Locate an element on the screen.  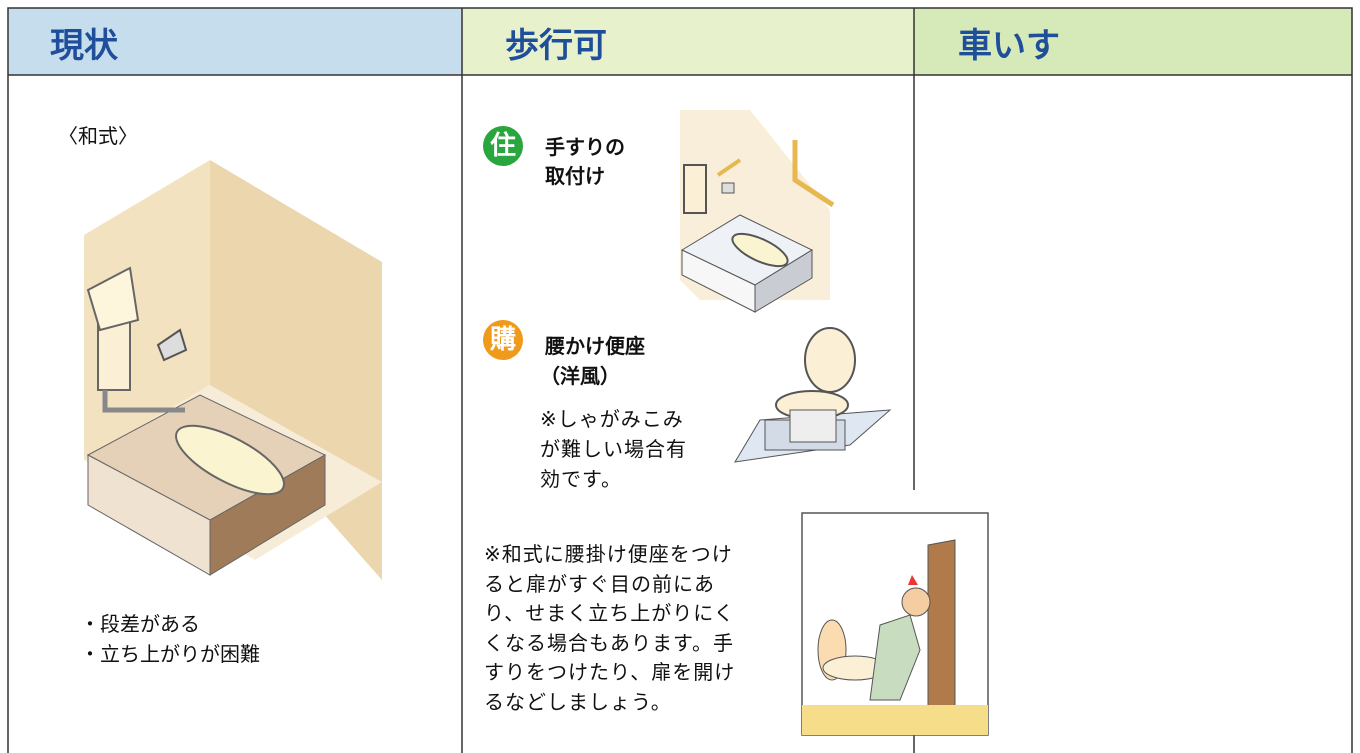
item-title: 取付け is located at coordinates (575, 176).